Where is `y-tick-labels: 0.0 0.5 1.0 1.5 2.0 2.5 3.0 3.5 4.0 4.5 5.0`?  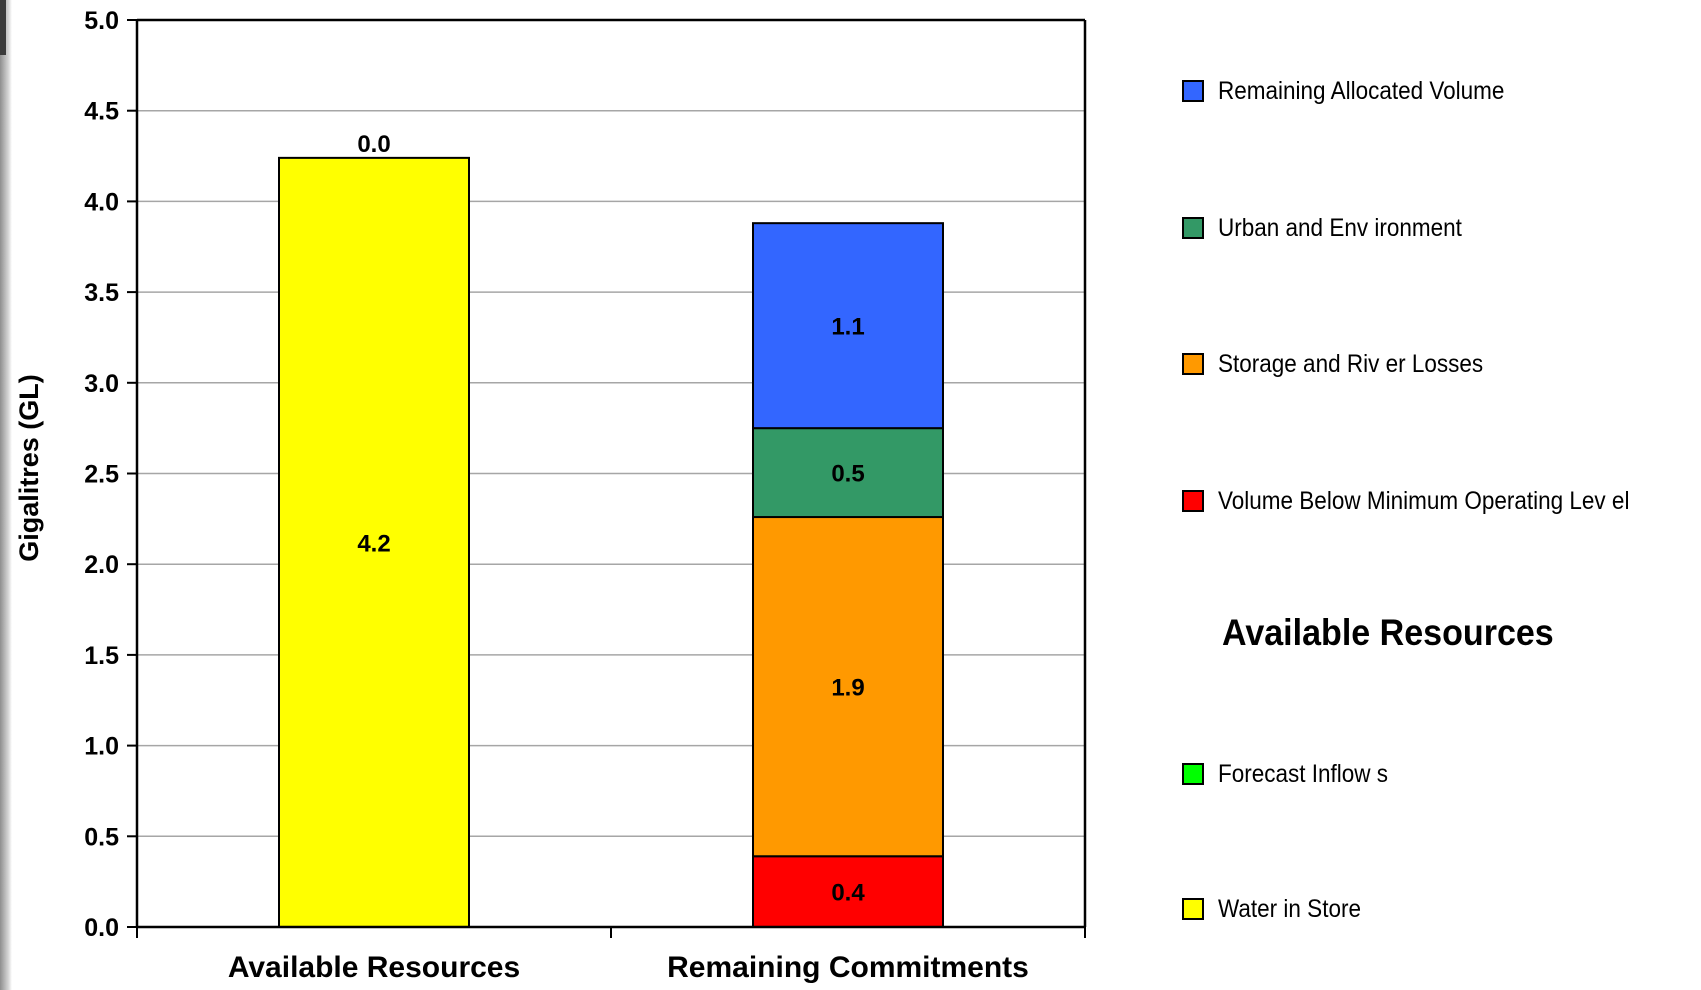 y-tick-labels: 0.0 0.5 1.0 1.5 2.0 2.5 3.0 3.5 4.0 4.5 5.0 is located at coordinates (101, 474).